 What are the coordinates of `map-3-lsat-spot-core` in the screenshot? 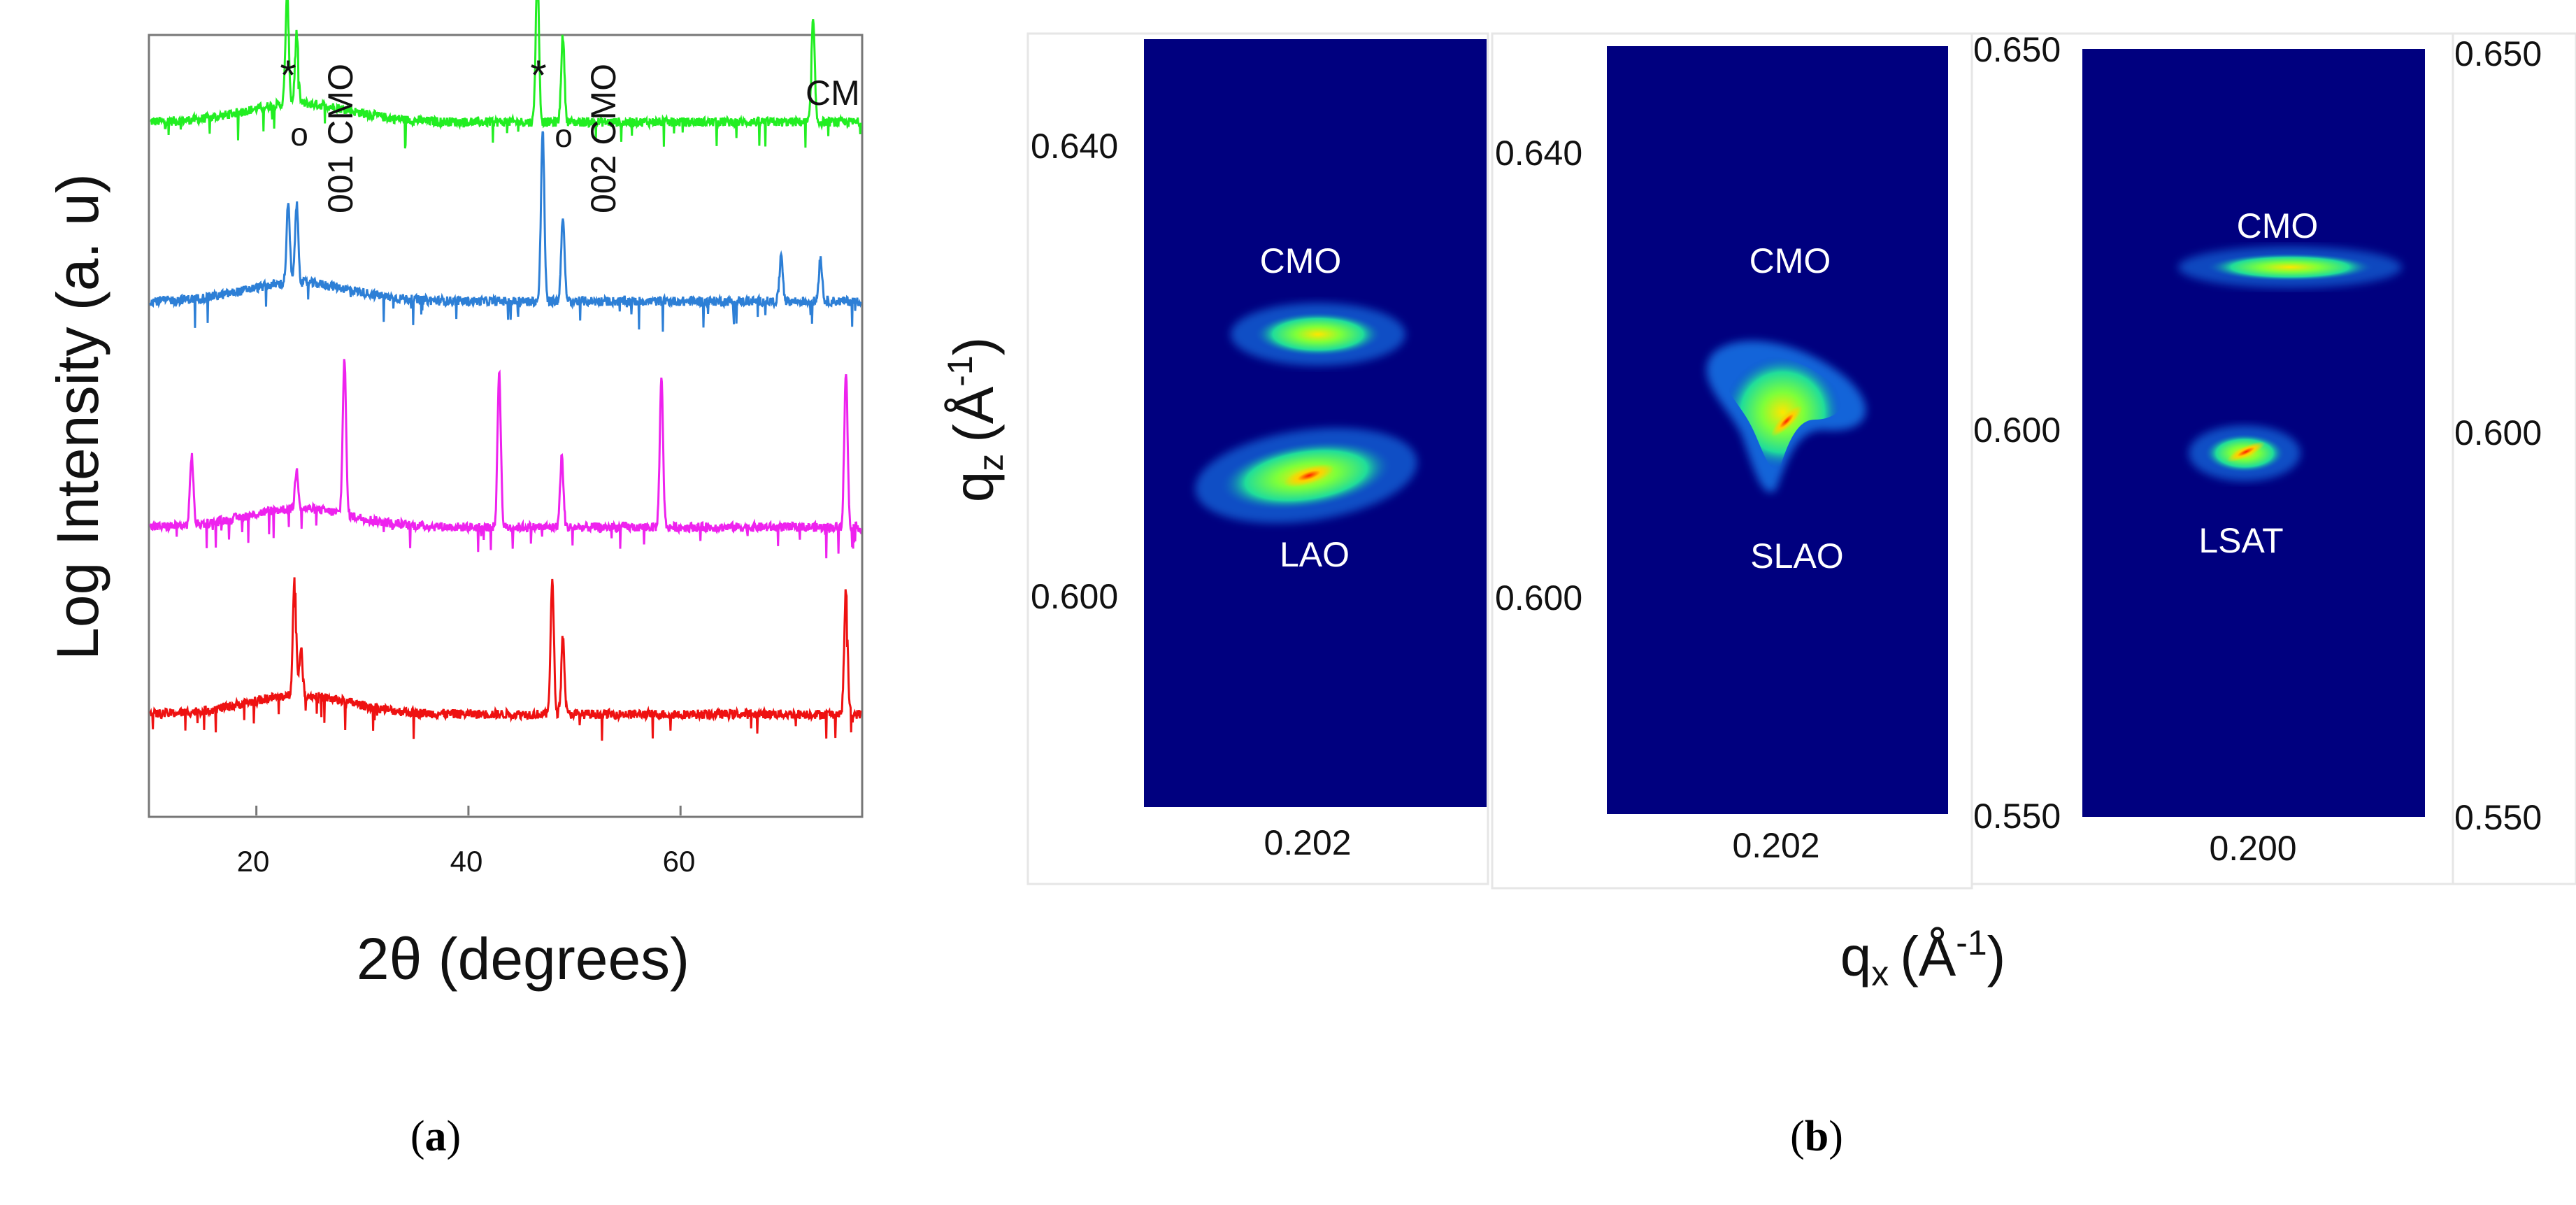 It's located at (2246, 451).